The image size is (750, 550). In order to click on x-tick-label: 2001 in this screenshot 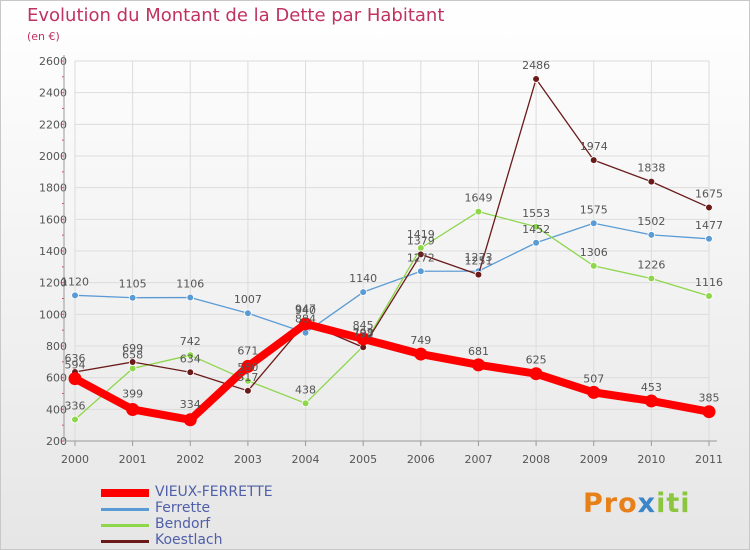, I will do `click(133, 459)`.